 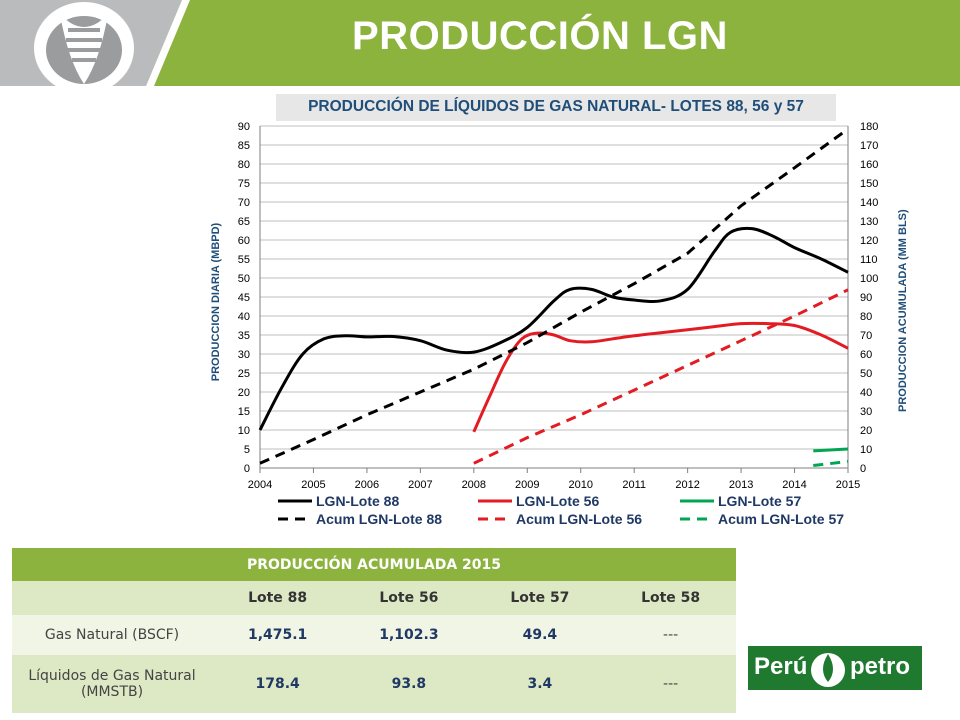 I want to click on x-tick-label: 2006, so click(x=367, y=485).